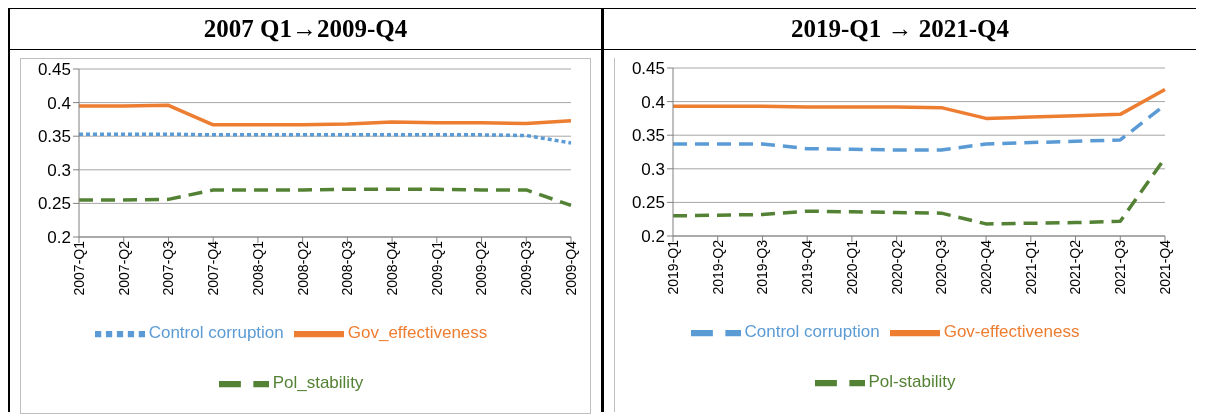 This screenshot has height=418, width=1205. What do you see at coordinates (257, 268) in the screenshot?
I see `x-tick-label: 2008-Q1` at bounding box center [257, 268].